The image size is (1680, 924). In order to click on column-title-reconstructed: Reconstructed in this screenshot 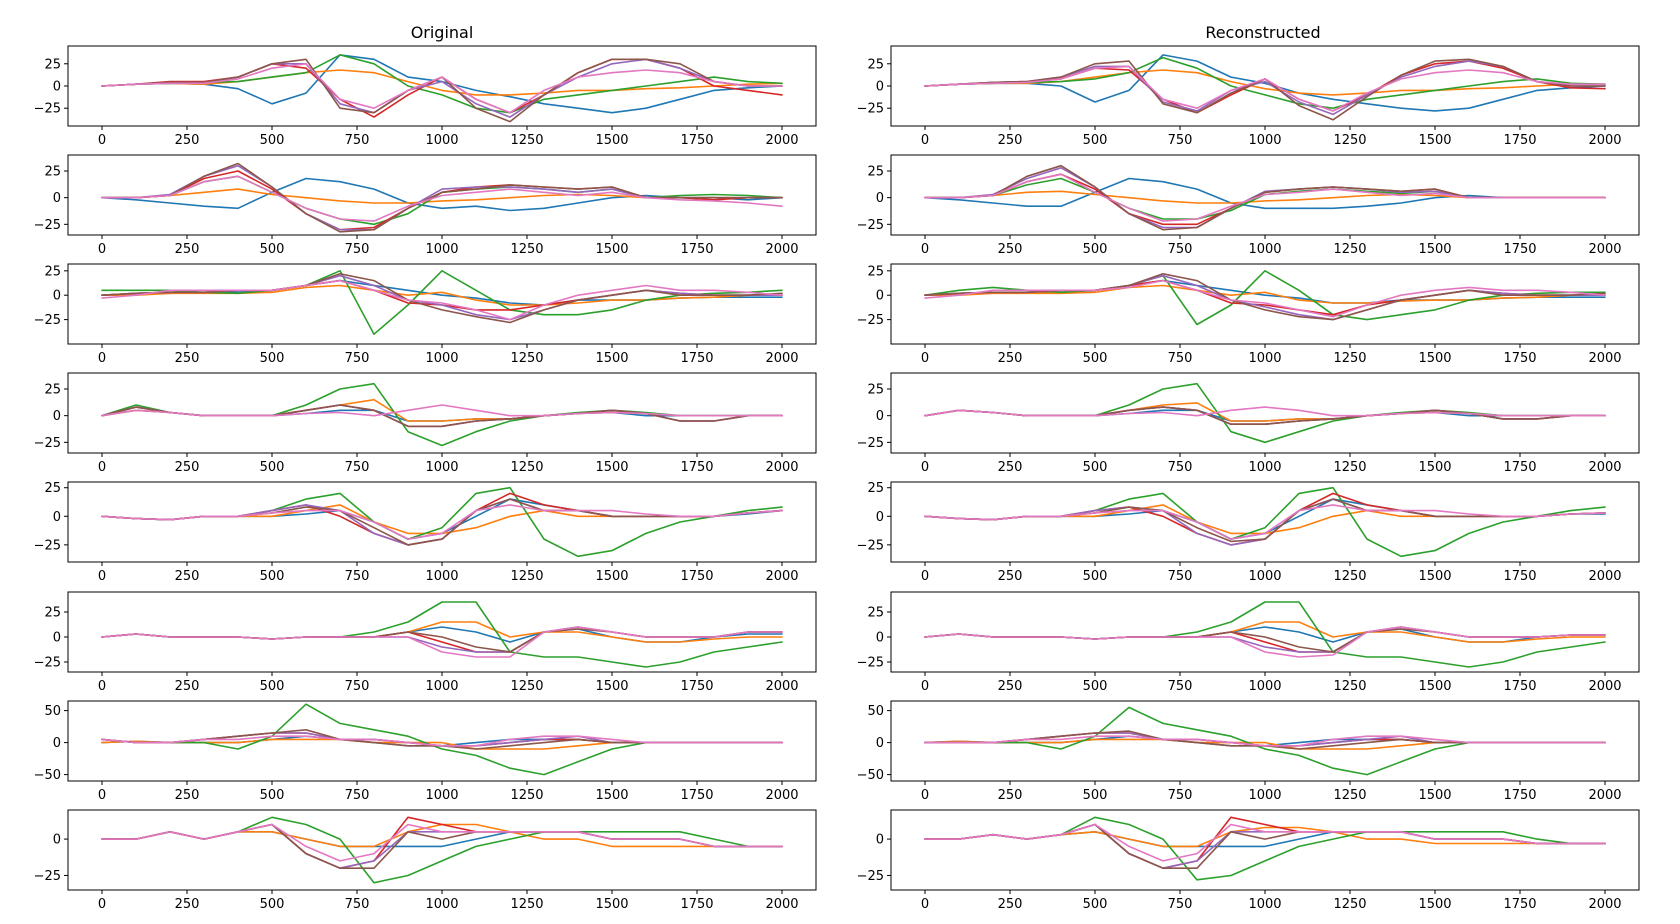, I will do `click(1262, 32)`.